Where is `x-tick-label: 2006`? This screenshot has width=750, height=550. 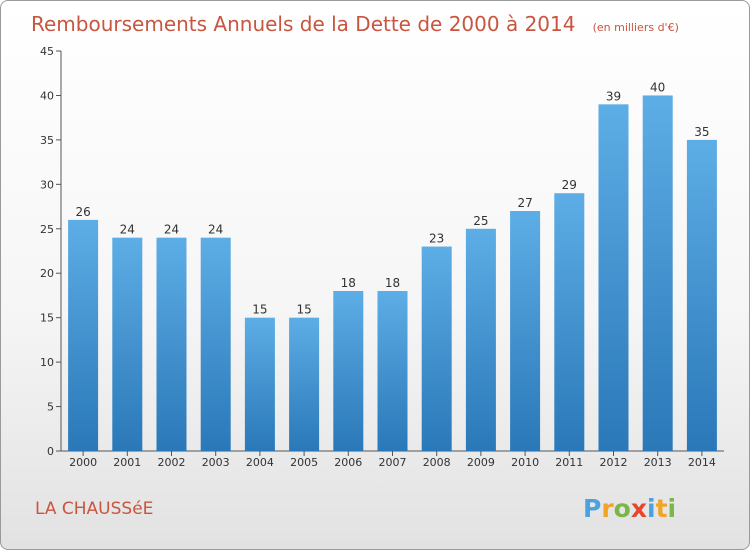 x-tick-label: 2006 is located at coordinates (348, 462).